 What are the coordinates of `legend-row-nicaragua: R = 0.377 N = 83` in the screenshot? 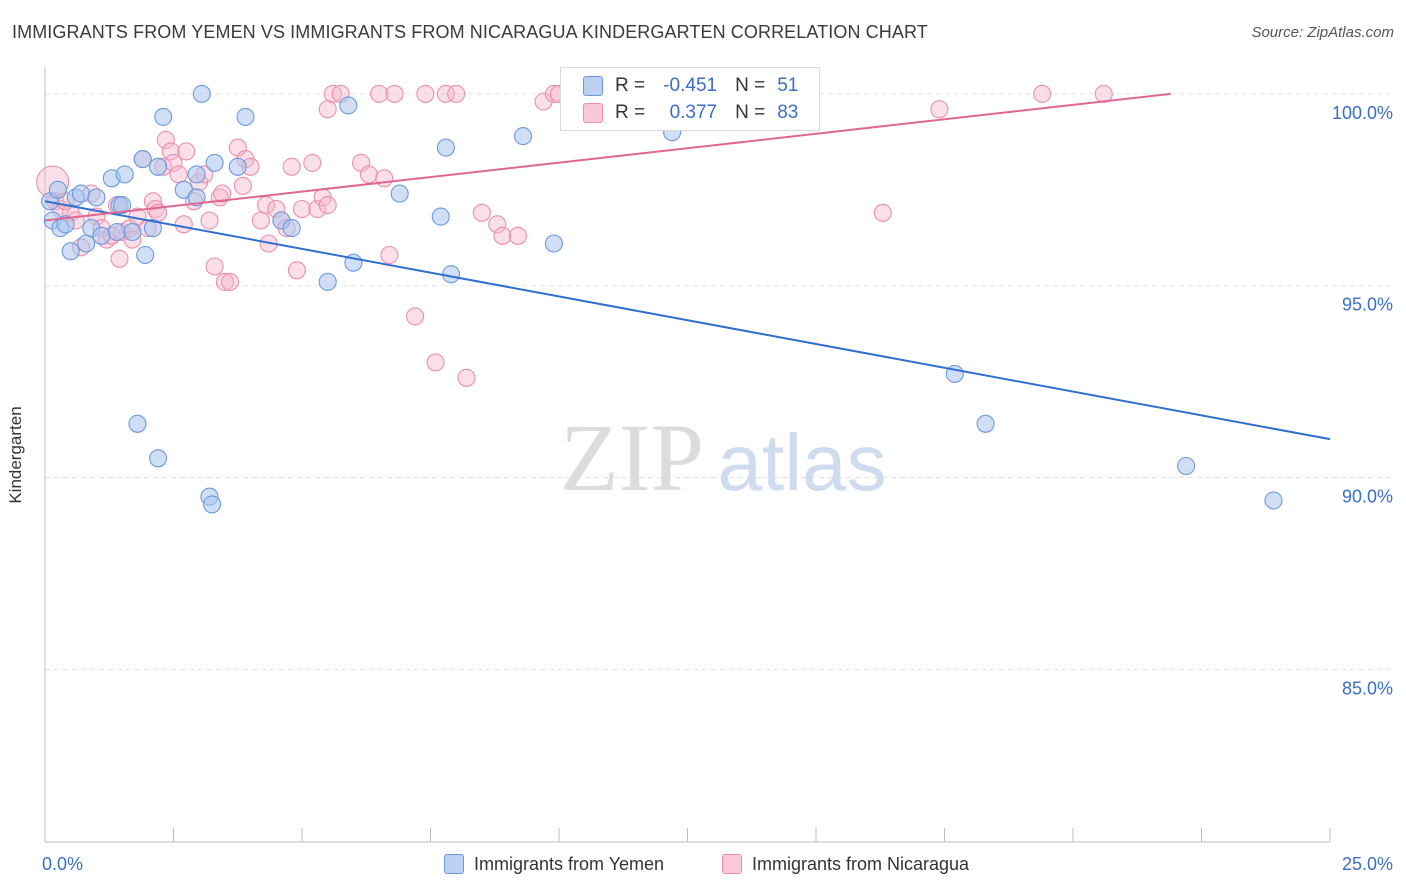 It's located at (690, 113).